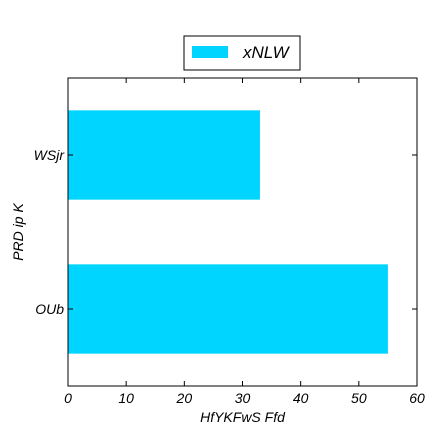  Describe the element at coordinates (266, 52) in the screenshot. I see `legend-label: xNLW` at that location.